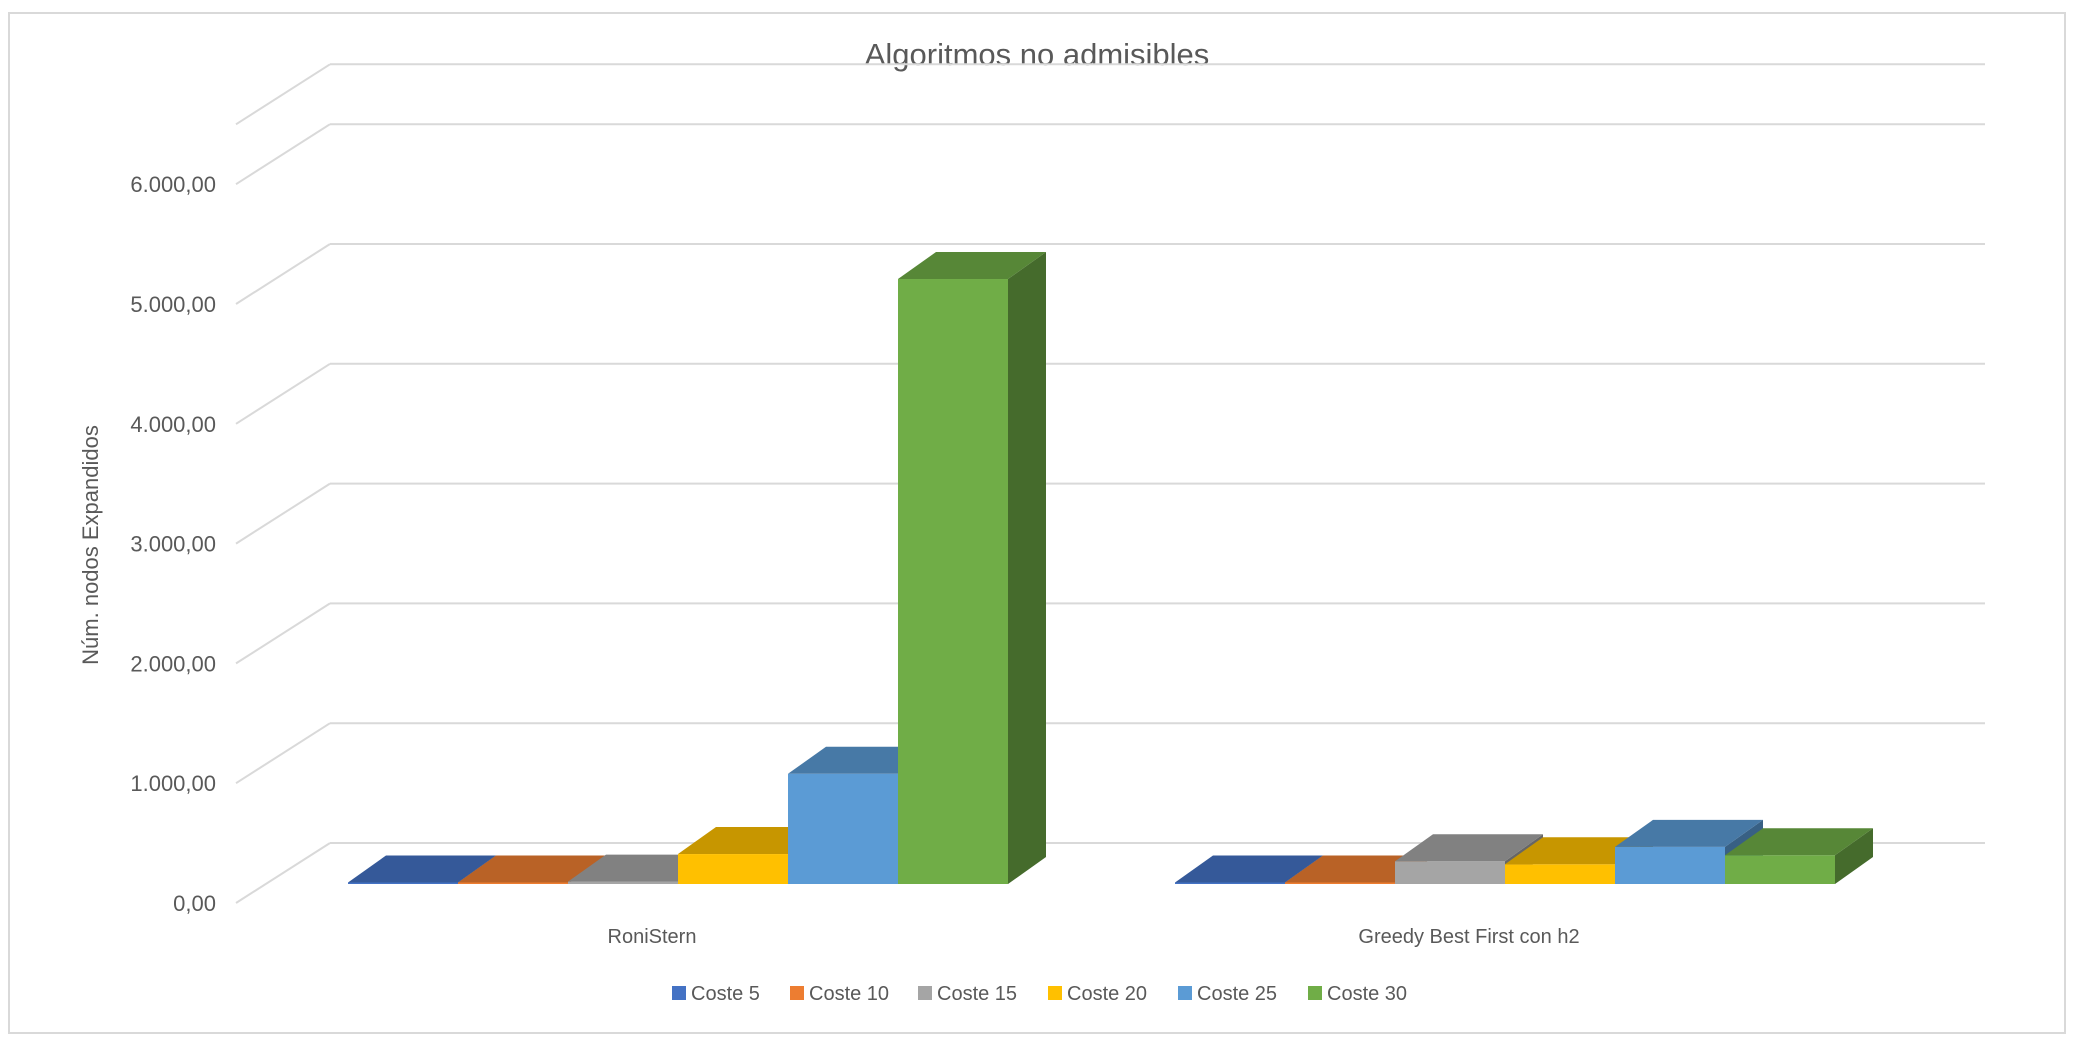  What do you see at coordinates (173, 304) in the screenshot?
I see `y-tick-label: 5.000,00` at bounding box center [173, 304].